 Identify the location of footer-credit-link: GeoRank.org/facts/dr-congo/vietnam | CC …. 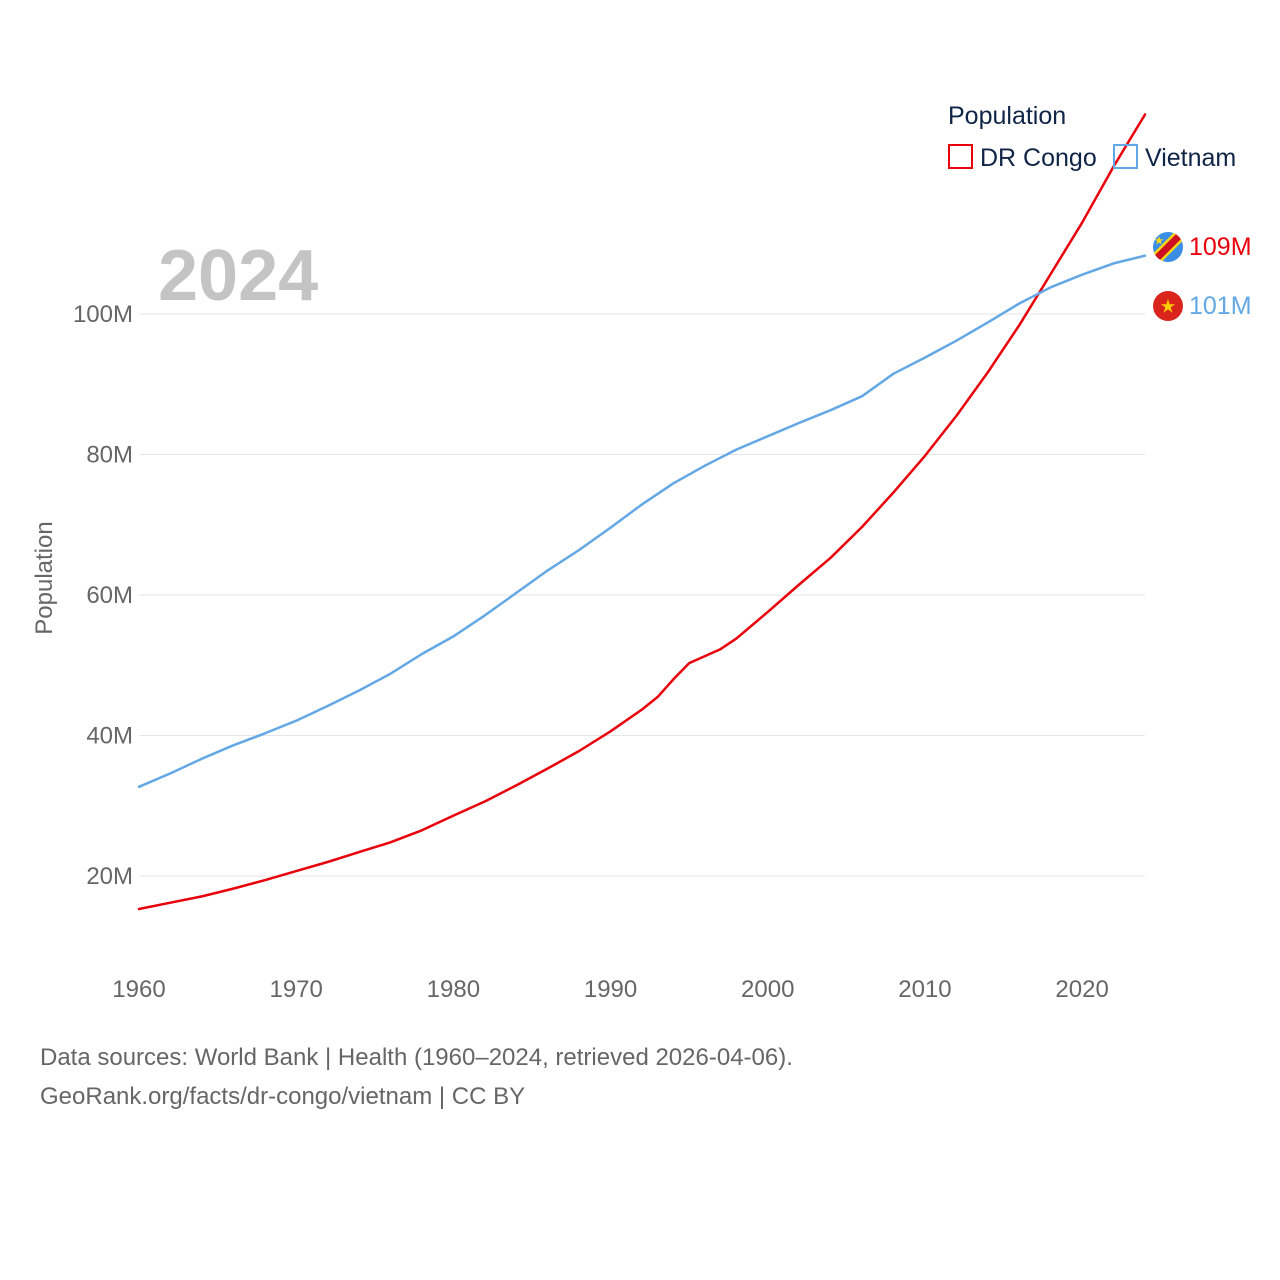
(283, 1096).